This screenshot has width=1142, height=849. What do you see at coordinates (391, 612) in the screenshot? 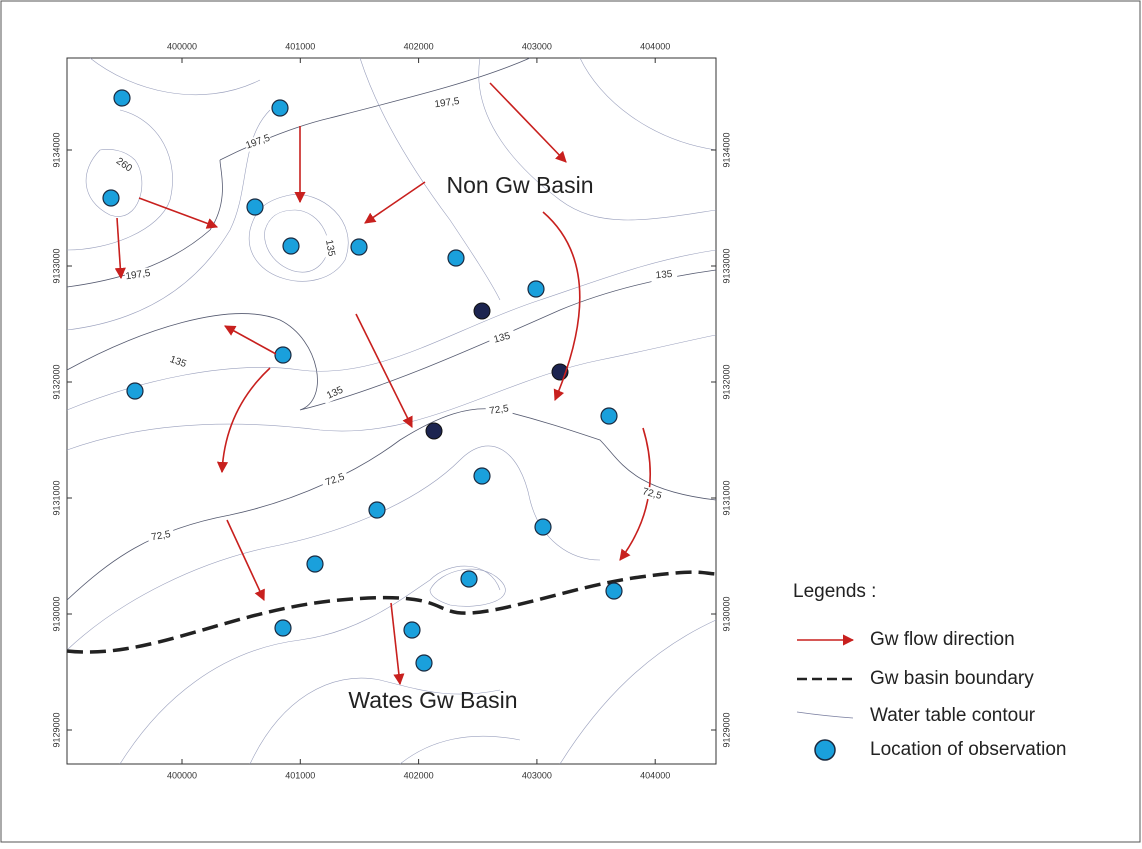
I see `basin-boundary` at bounding box center [391, 612].